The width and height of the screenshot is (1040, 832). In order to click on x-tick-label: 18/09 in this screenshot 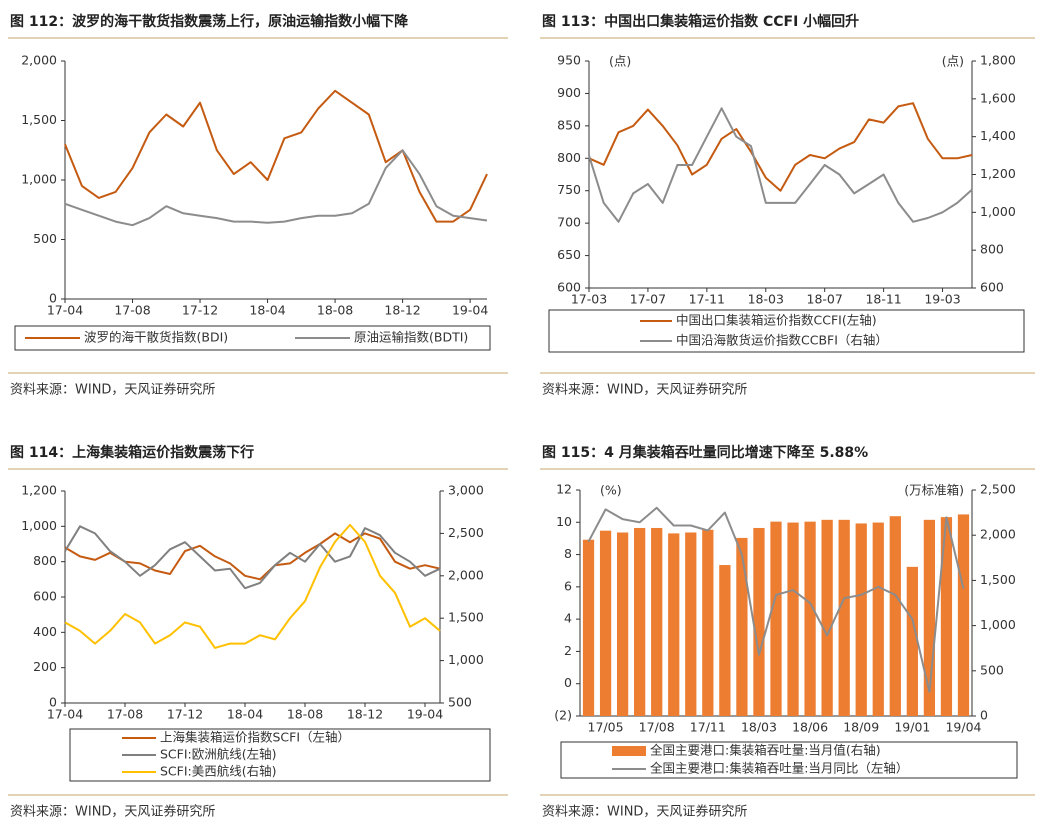, I will do `click(861, 727)`.